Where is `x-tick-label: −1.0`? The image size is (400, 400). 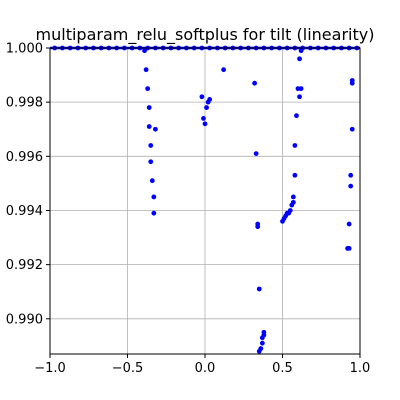
x-tick-label: −1.0 is located at coordinates (50, 368).